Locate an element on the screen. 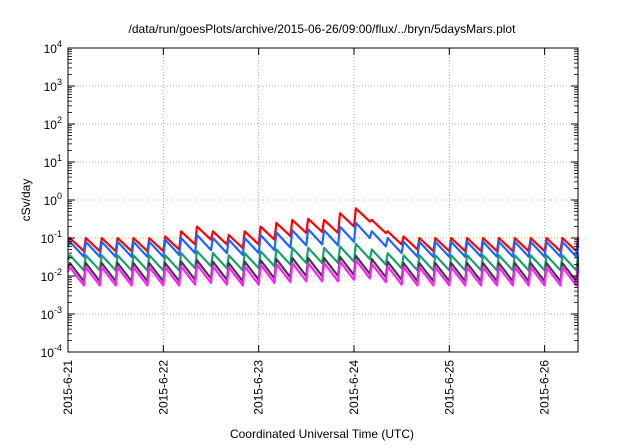  y-tick-label: 10⁰ is located at coordinates (53, 199).